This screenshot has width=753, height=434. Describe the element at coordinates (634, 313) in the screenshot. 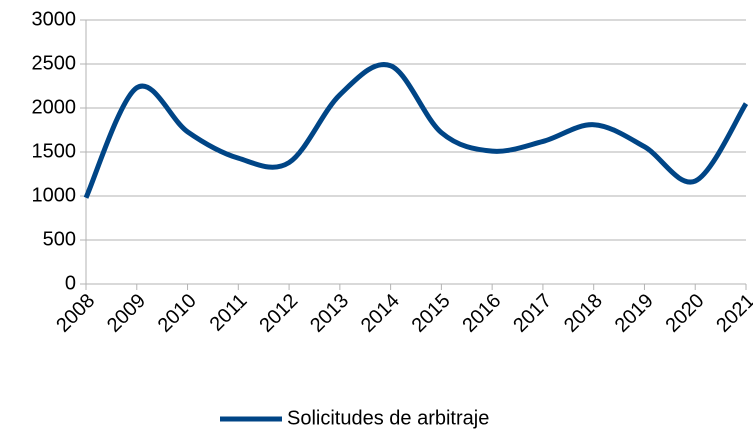

I see `x-tick-label: 2019` at that location.